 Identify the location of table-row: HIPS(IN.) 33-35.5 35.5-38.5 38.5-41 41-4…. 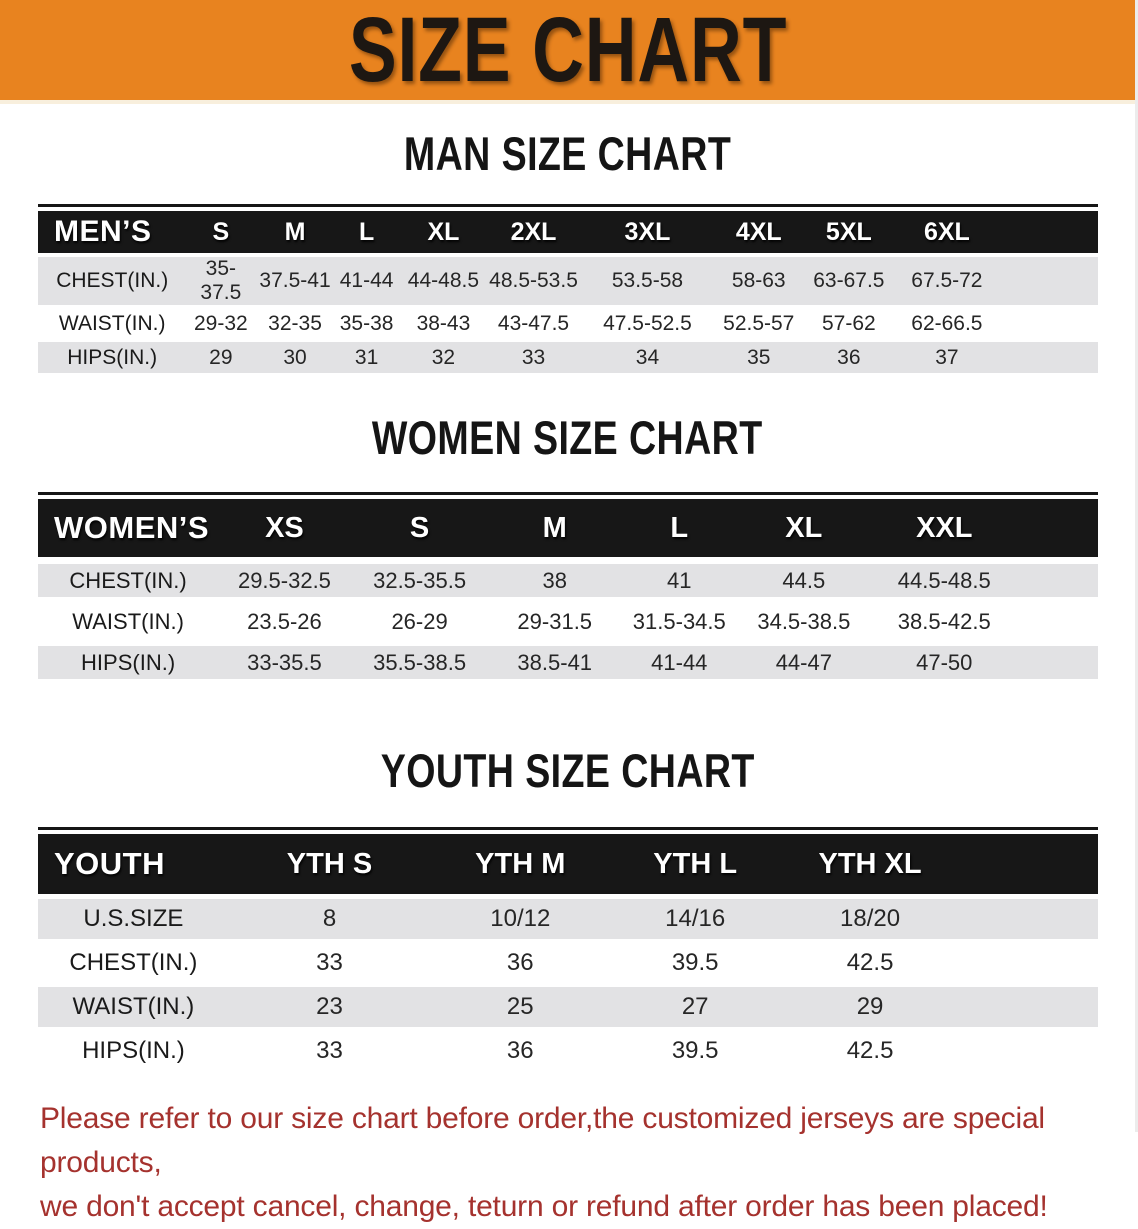
(568, 666).